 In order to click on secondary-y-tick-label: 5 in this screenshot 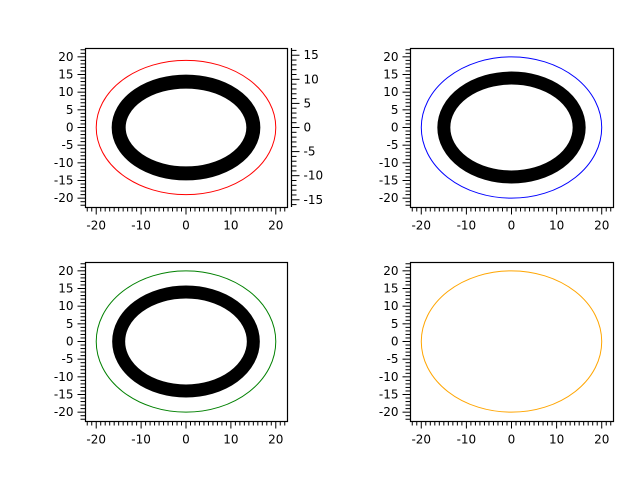, I will do `click(308, 103)`.